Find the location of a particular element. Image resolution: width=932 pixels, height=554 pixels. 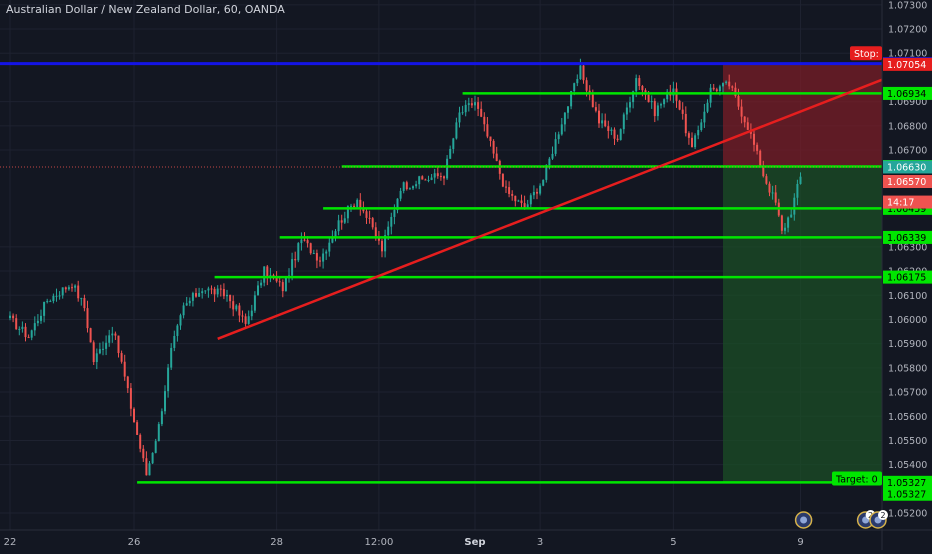

y-tick-label: 1.07200 is located at coordinates (907, 30).